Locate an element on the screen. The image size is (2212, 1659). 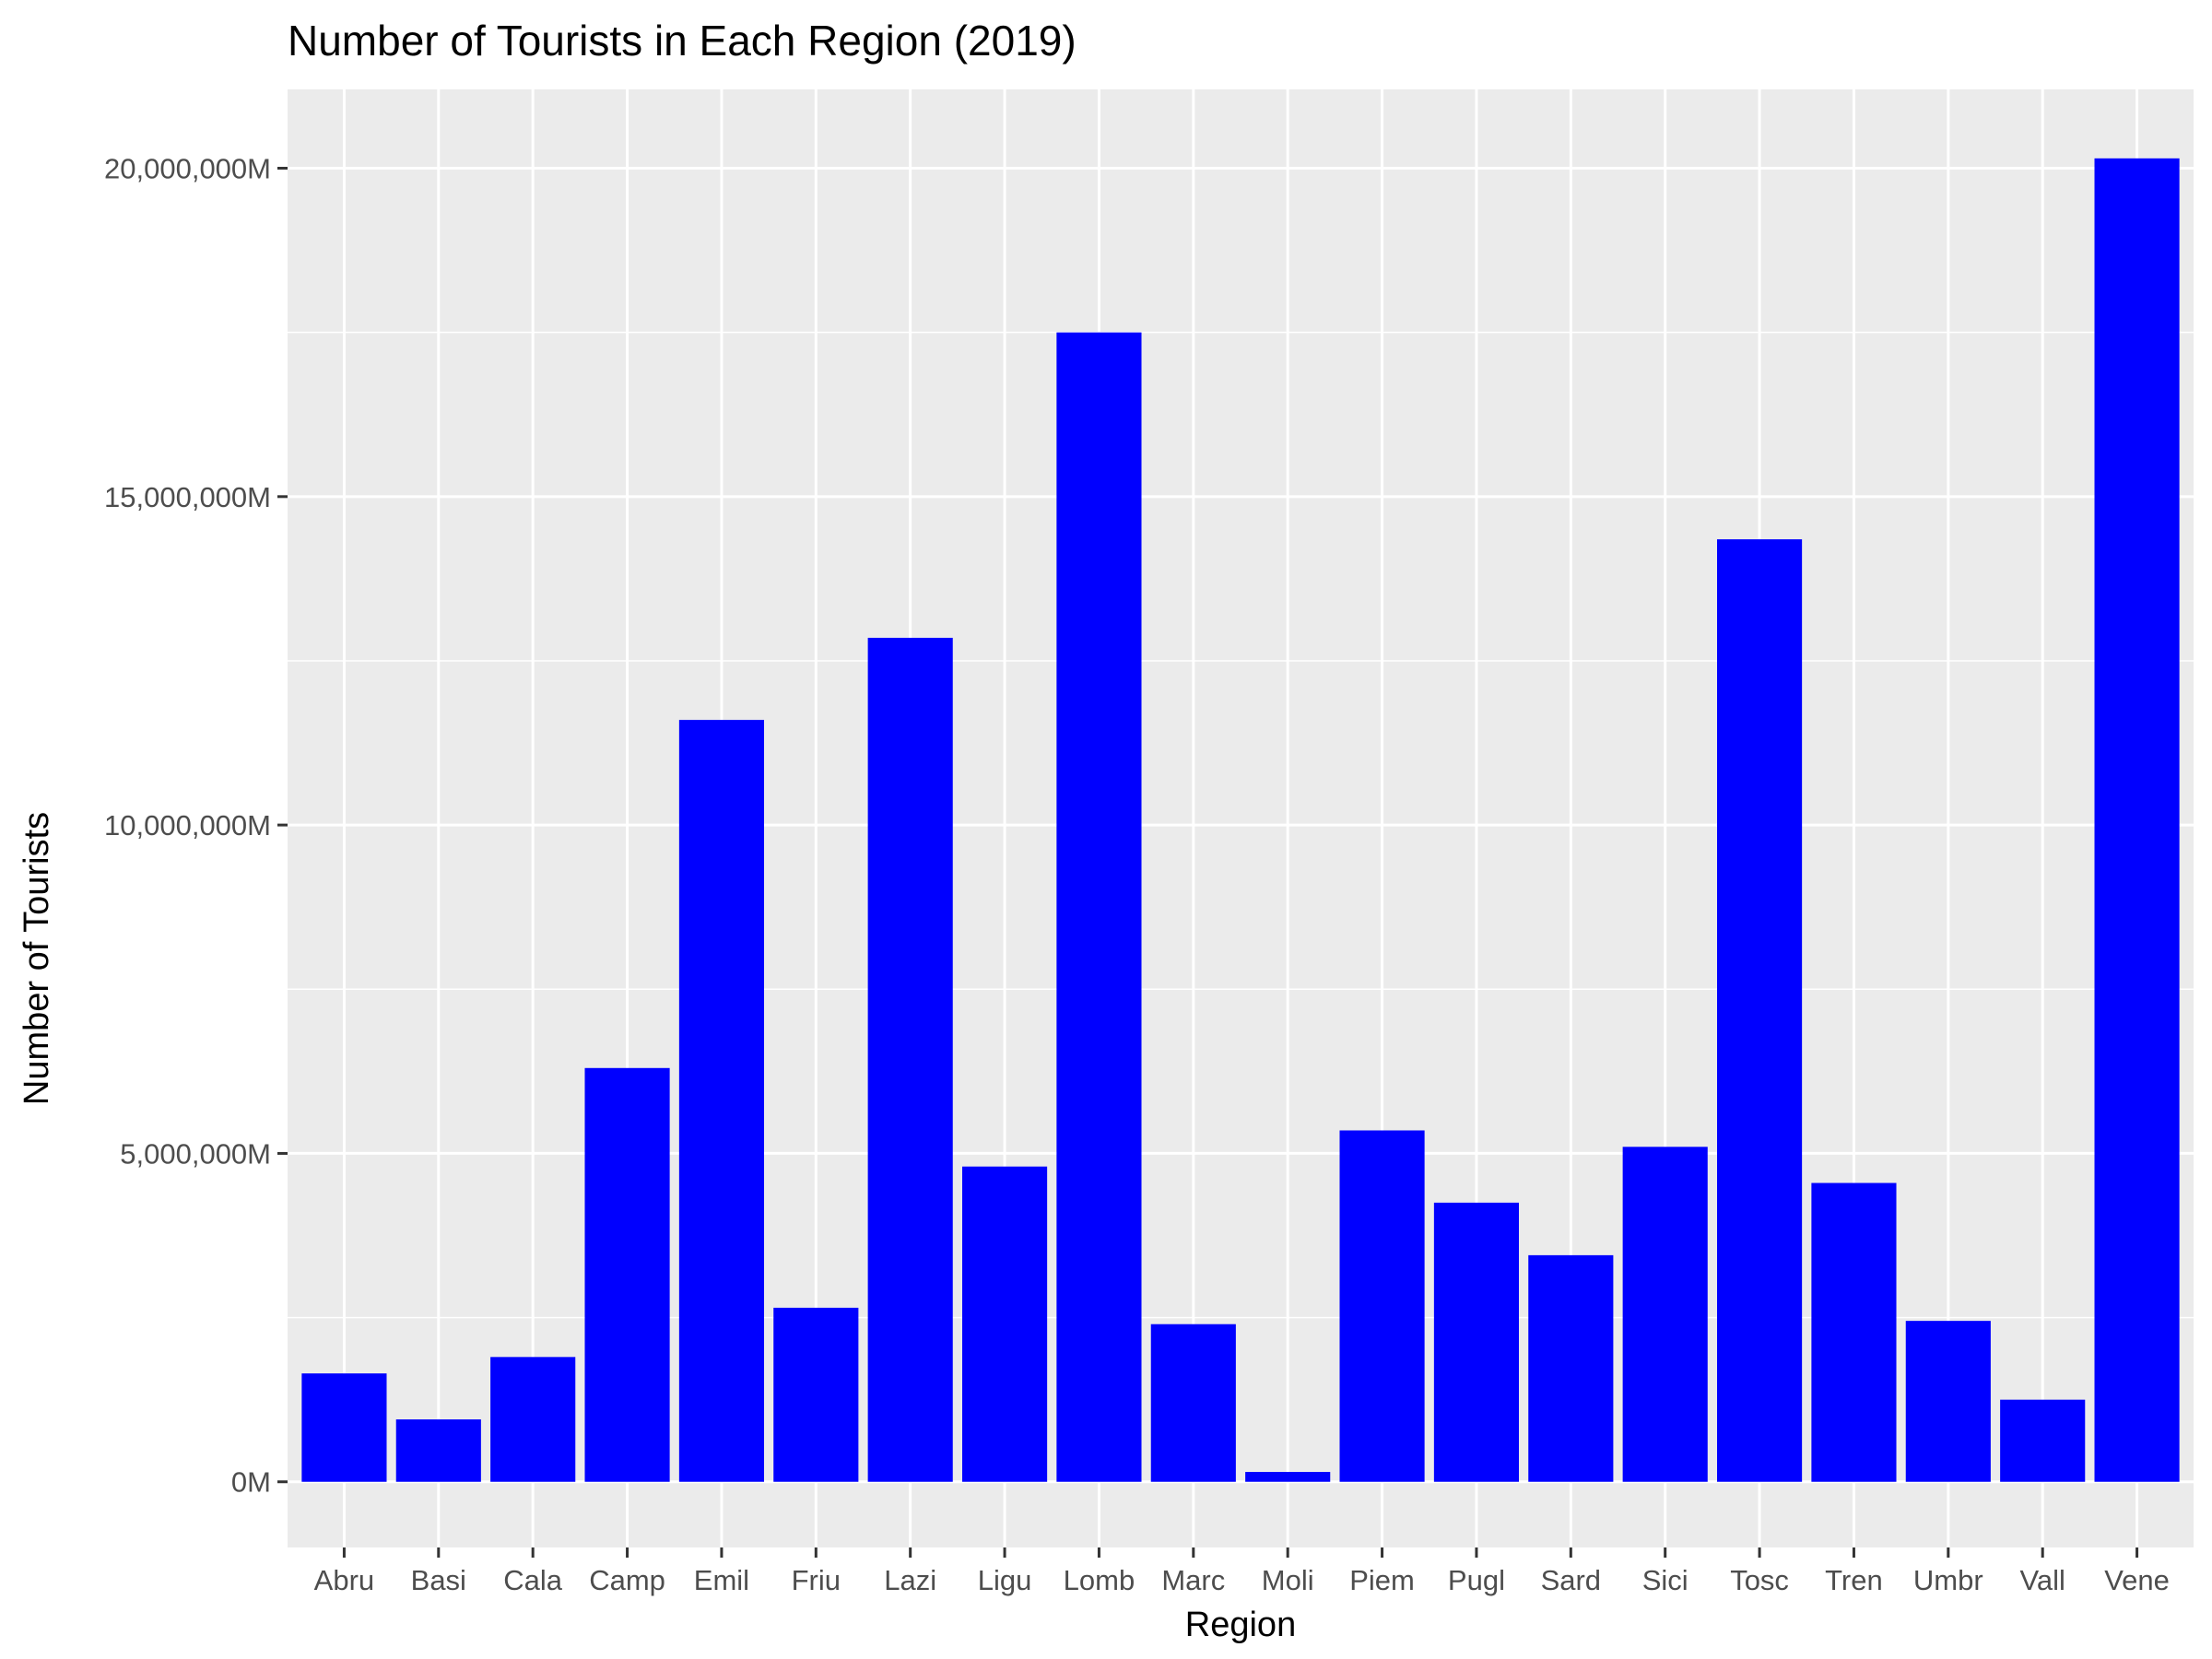
x-tick-label: Vene is located at coordinates (2137, 1580).